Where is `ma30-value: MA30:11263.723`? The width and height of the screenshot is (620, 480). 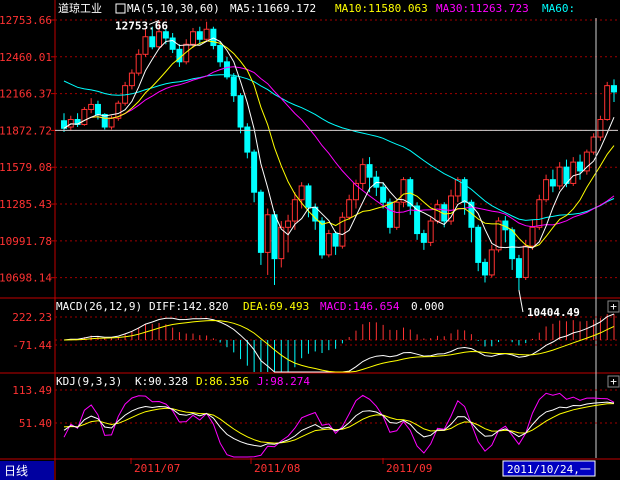
ma30-value: MA30:11263.723 is located at coordinates (482, 8).